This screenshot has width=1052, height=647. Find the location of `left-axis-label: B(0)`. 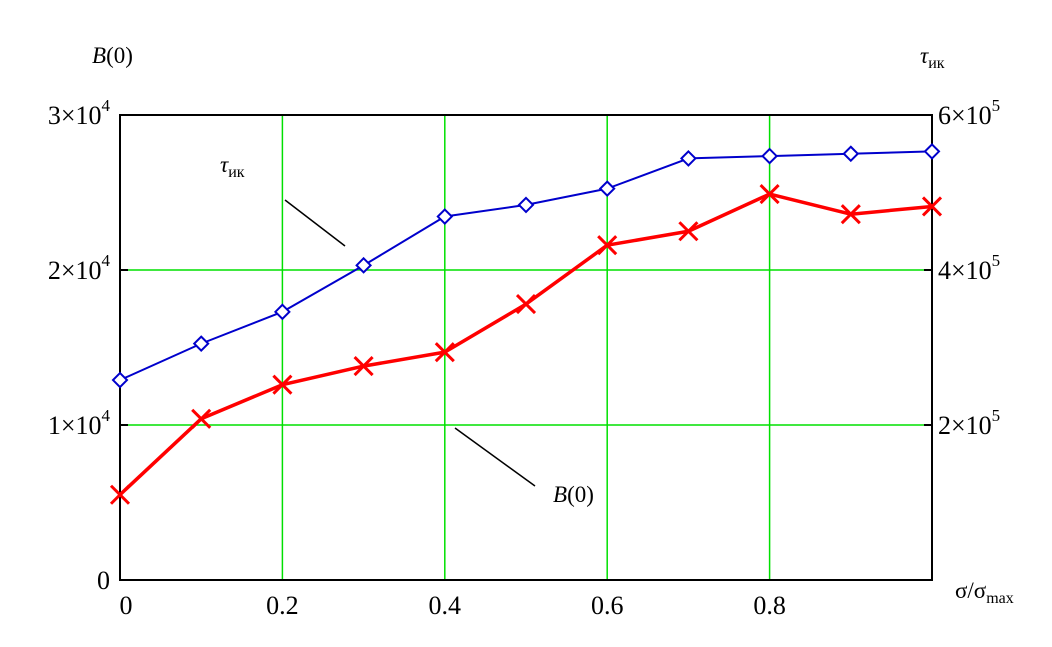

left-axis-label: B(0) is located at coordinates (112, 55).